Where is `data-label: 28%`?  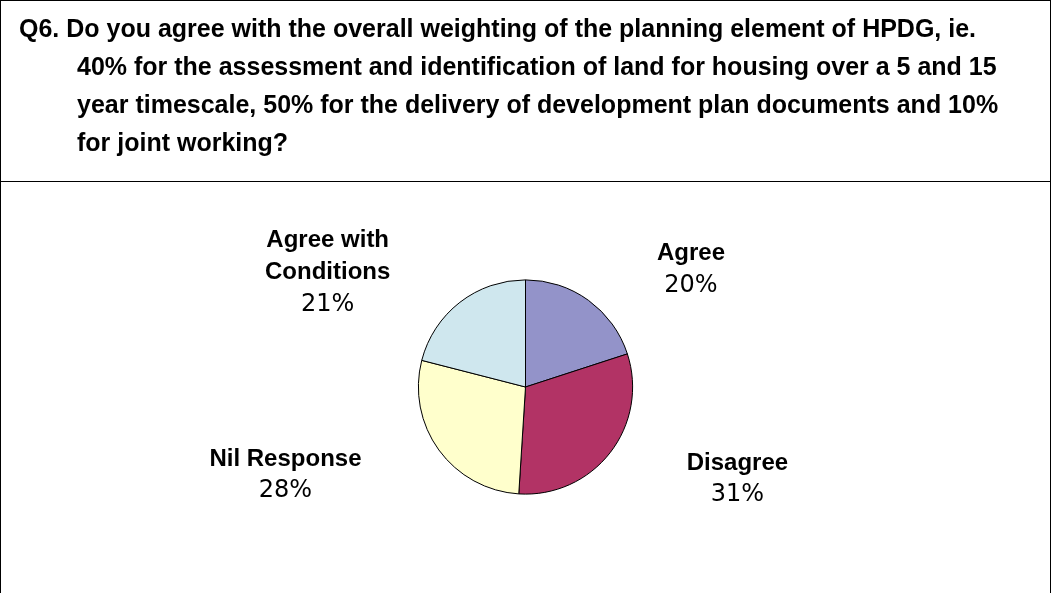 data-label: 28% is located at coordinates (285, 489).